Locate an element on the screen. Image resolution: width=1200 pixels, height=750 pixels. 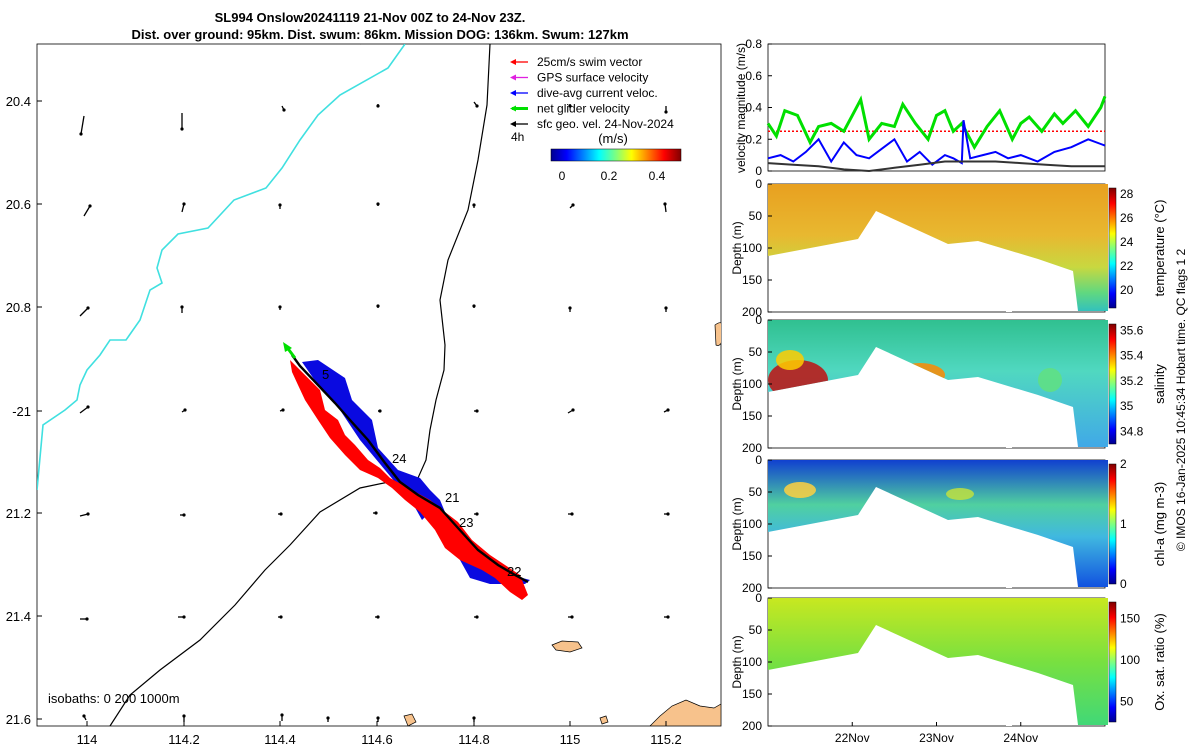
series-net-glider-velocity is located at coordinates (936, 123).